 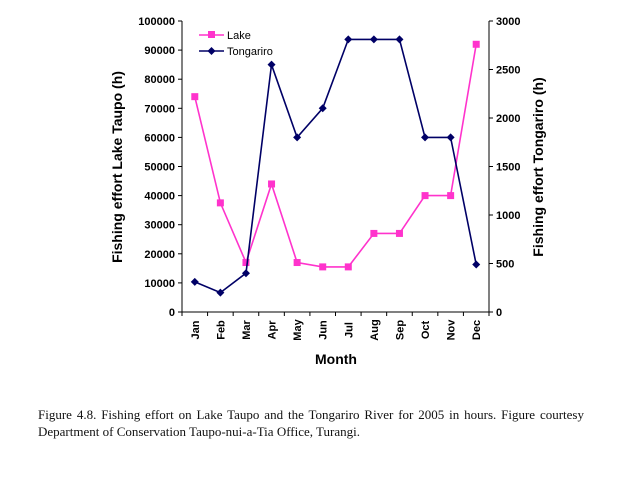 I want to click on x-tick-label-apr: Apr, so click(x=273, y=330).